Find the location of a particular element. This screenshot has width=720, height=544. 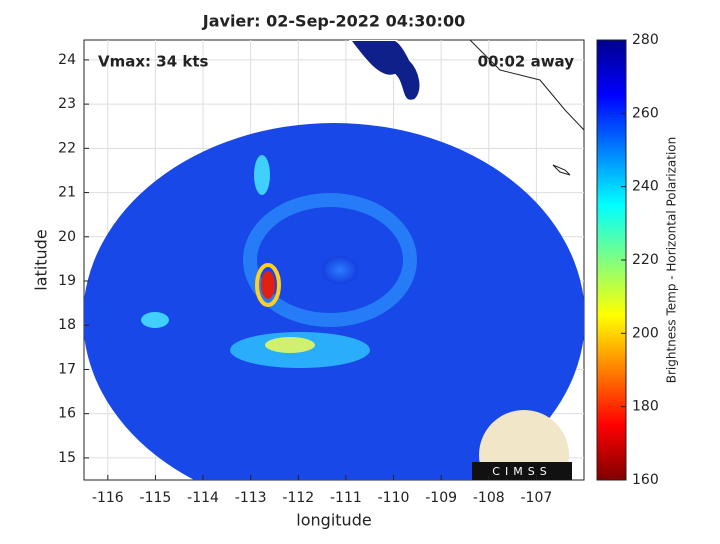

colorbar-tick-label: 220 is located at coordinates (645, 260).